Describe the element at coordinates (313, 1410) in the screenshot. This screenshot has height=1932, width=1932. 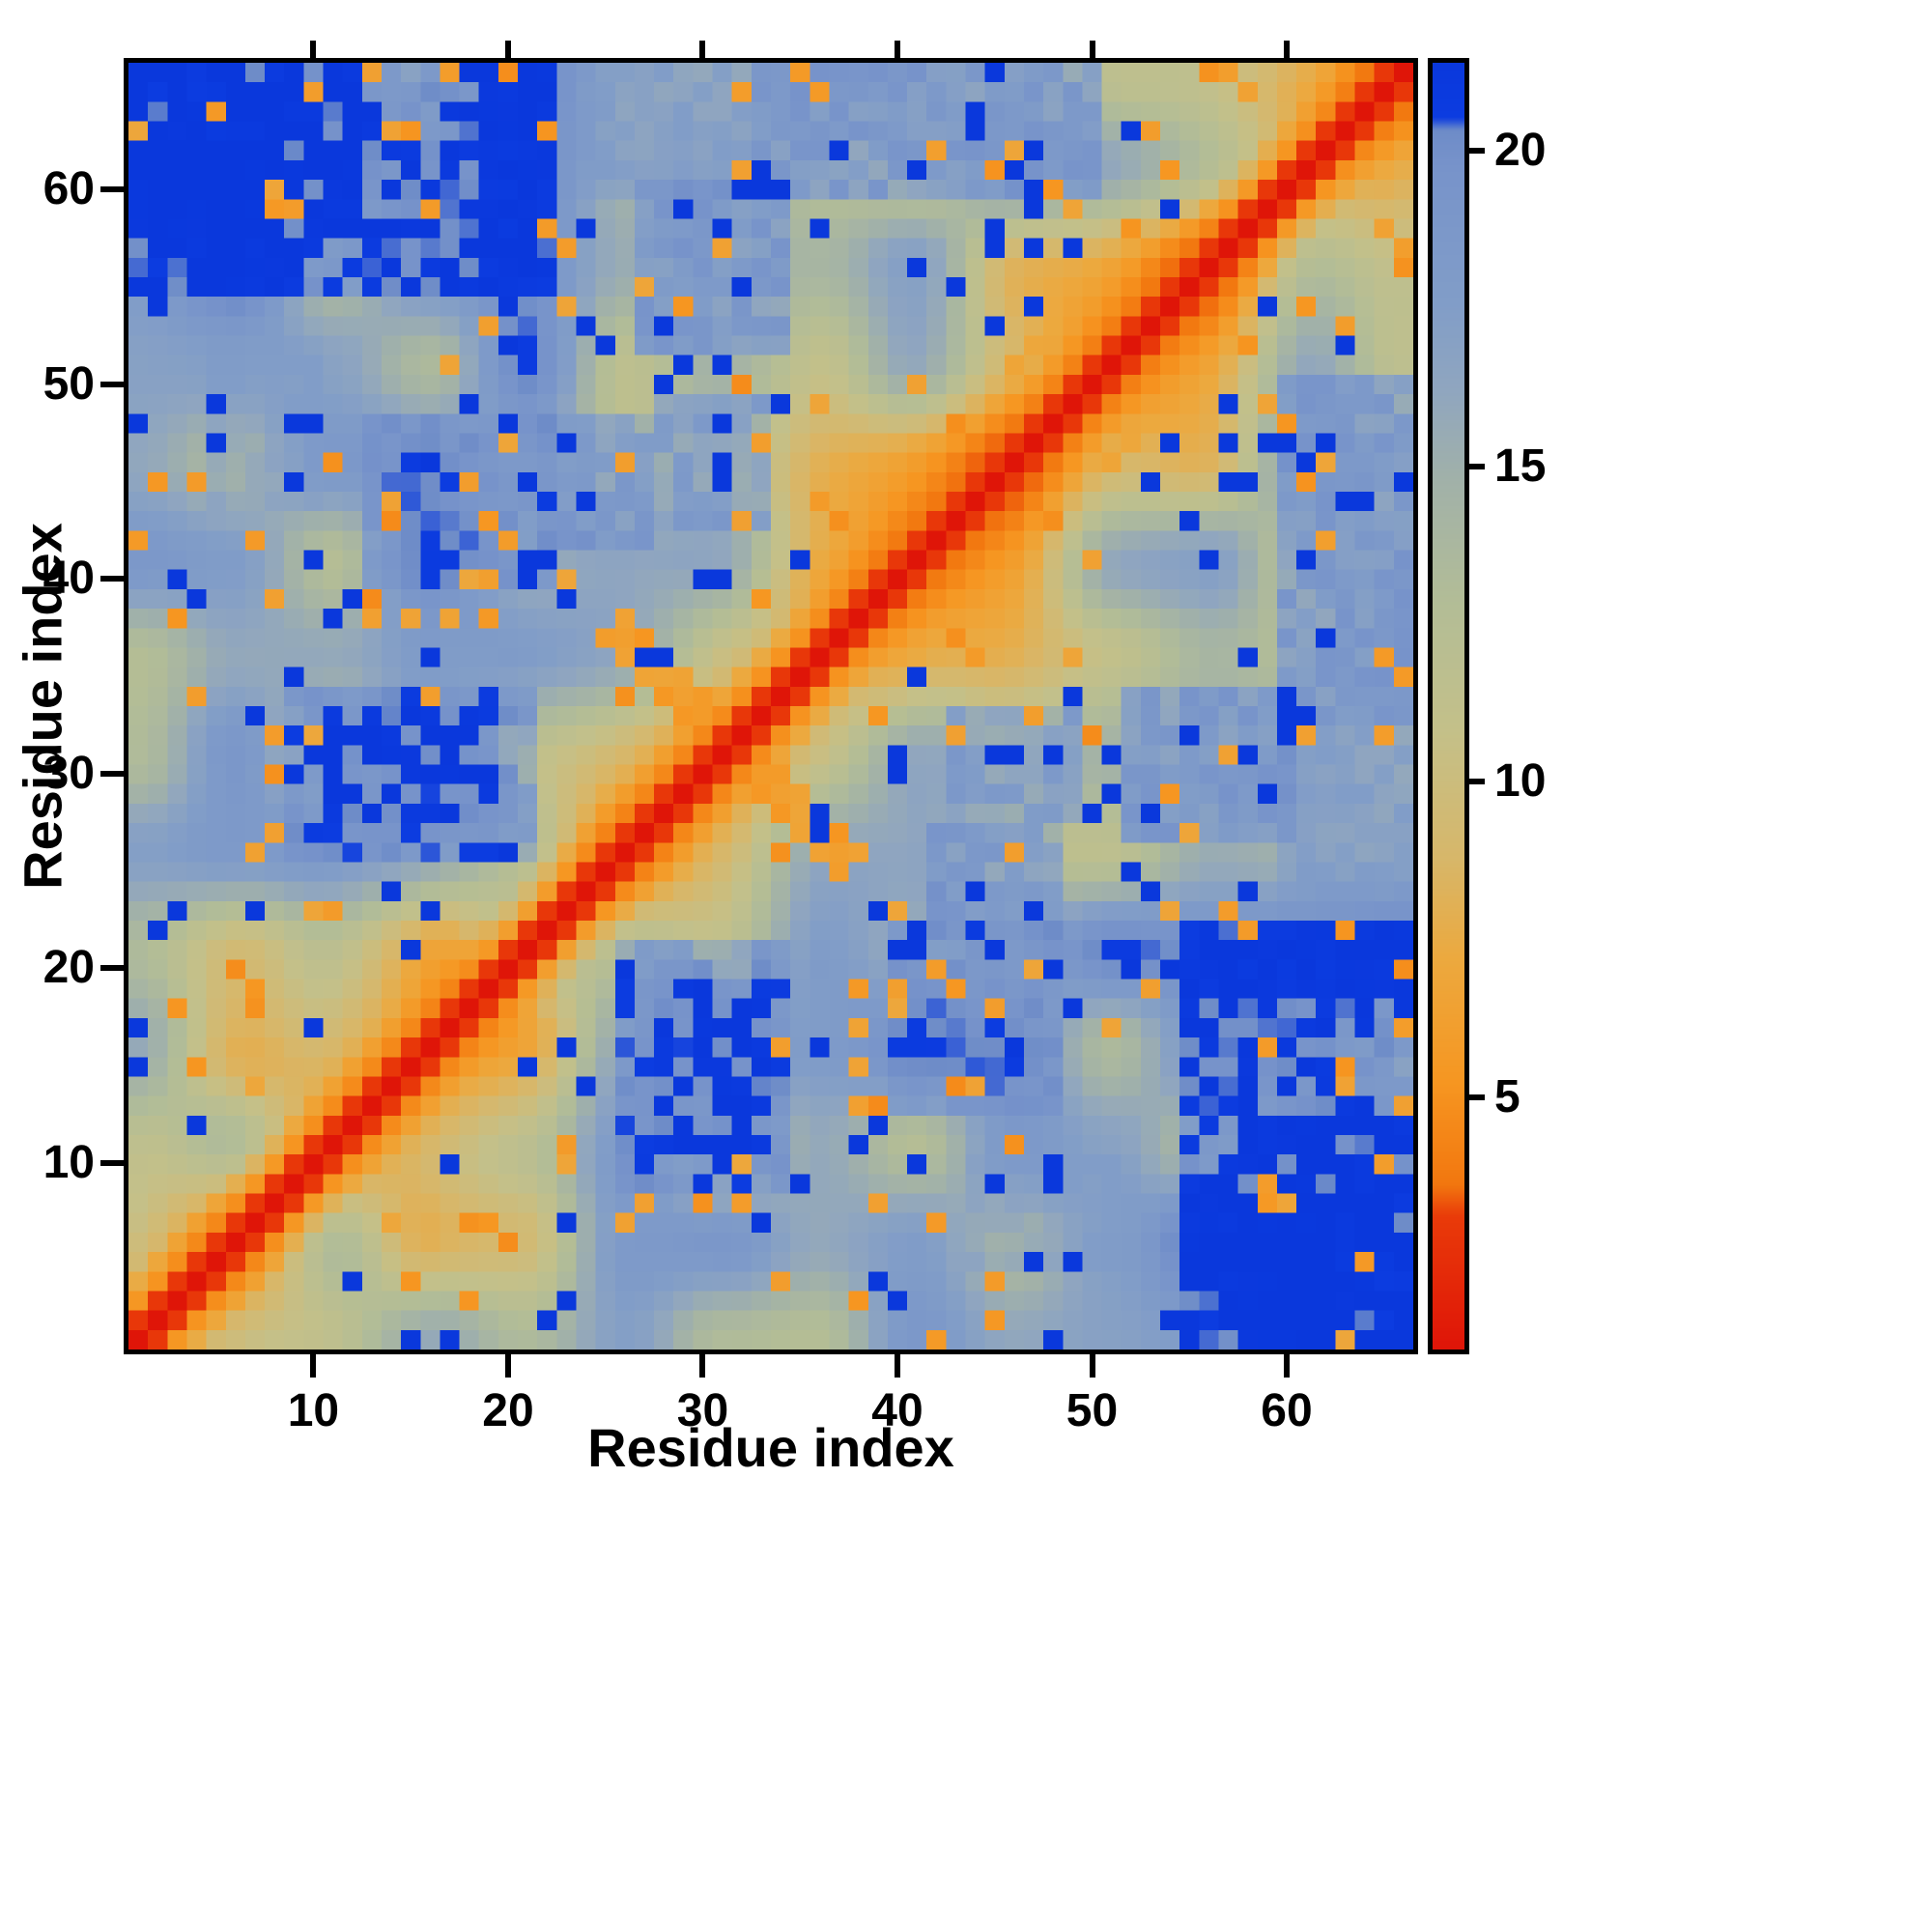
I see `x-tick-label: 10` at that location.